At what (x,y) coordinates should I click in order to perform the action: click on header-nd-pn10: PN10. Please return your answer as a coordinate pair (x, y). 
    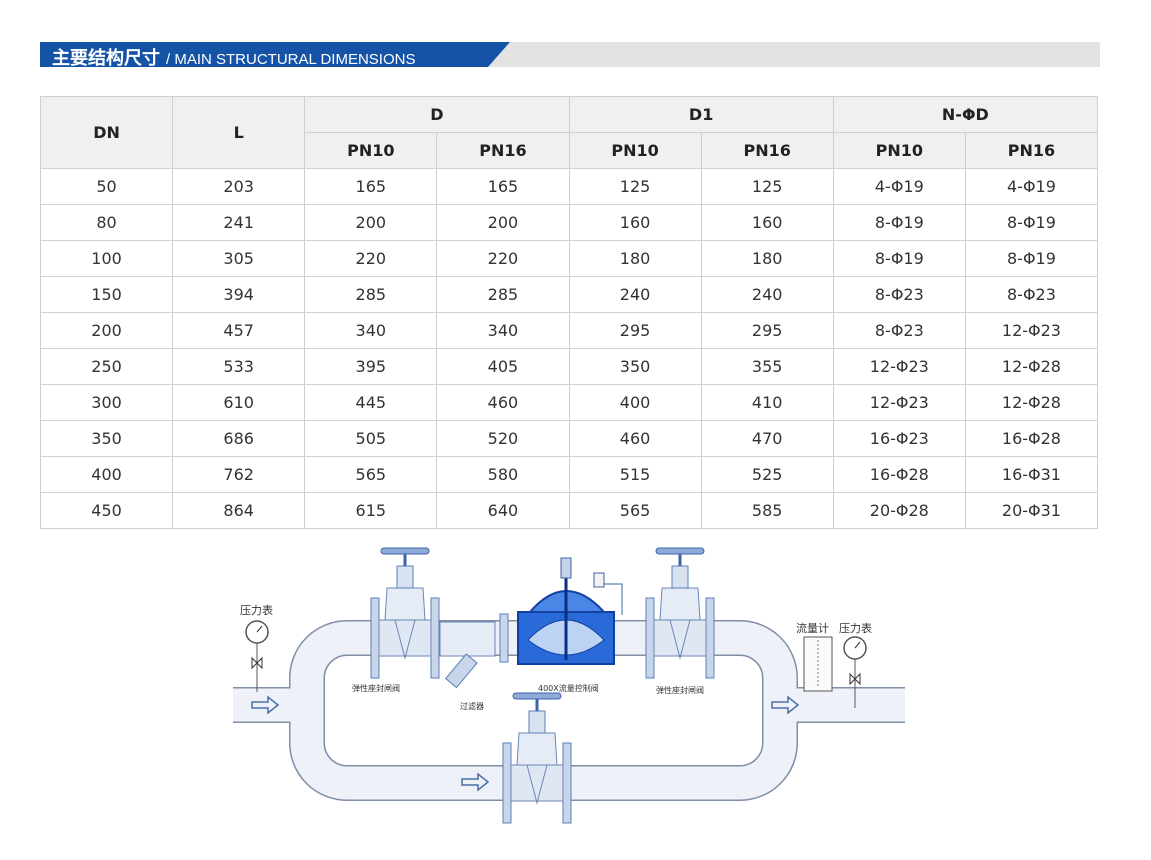
    Looking at the image, I should click on (899, 150).